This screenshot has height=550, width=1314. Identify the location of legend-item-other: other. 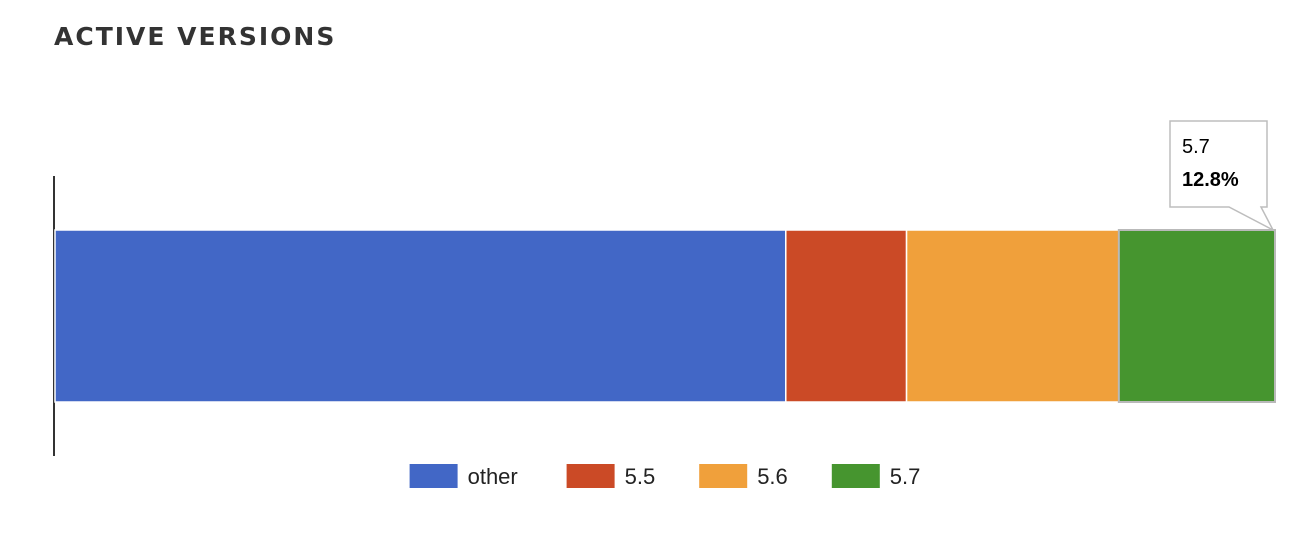
(463, 476).